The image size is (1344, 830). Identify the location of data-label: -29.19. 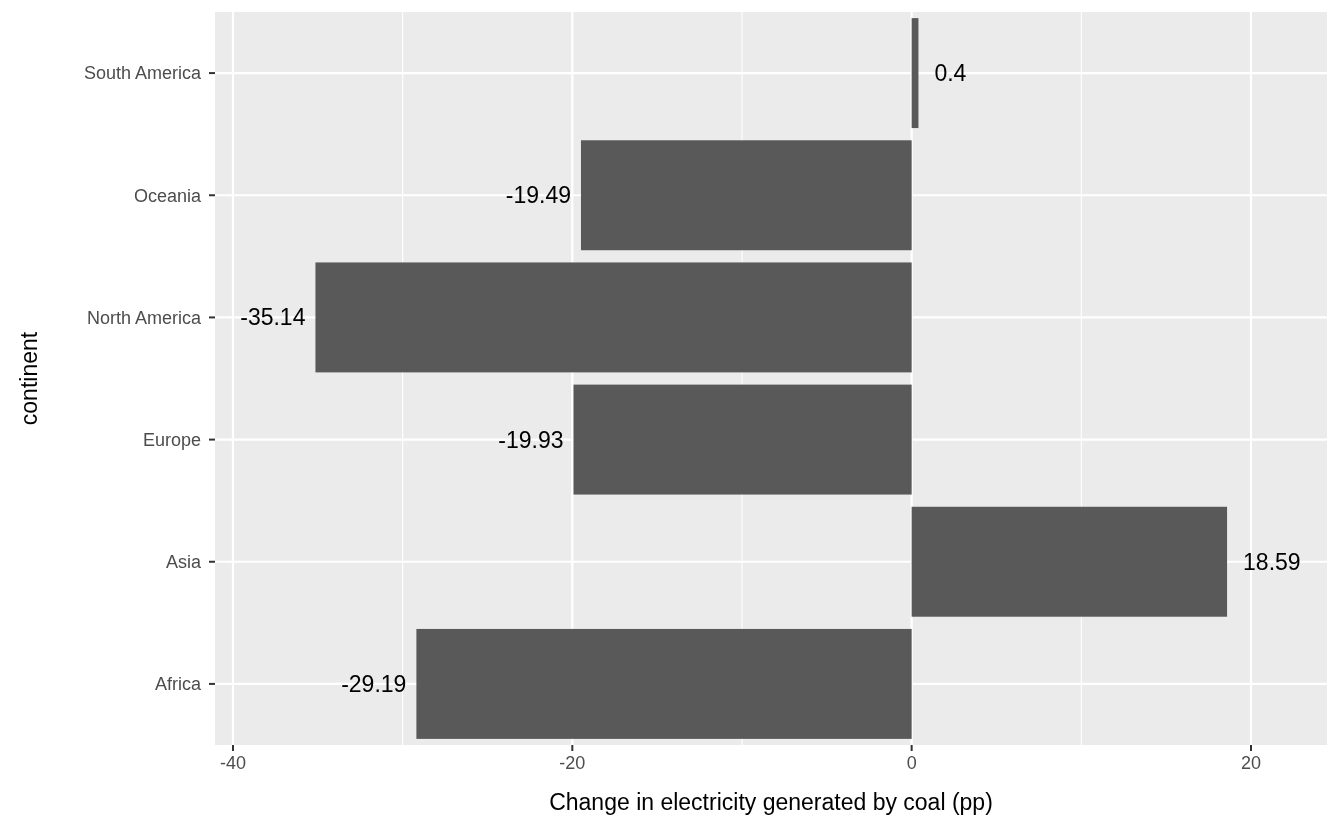
(374, 683).